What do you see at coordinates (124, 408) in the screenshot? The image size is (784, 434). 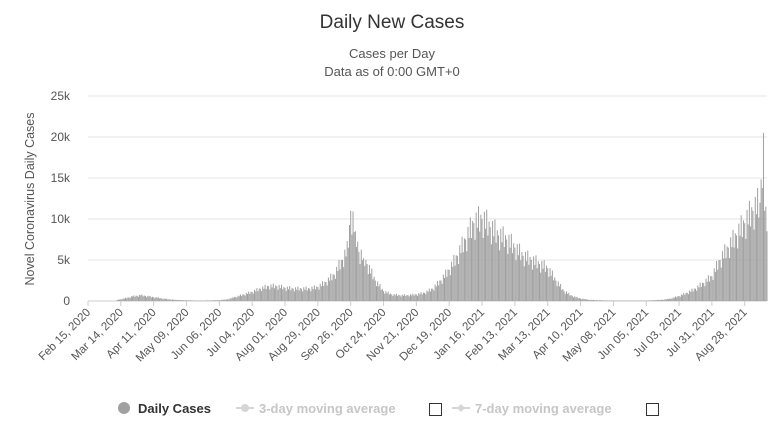 I see `legend-daily-cases-marker` at bounding box center [124, 408].